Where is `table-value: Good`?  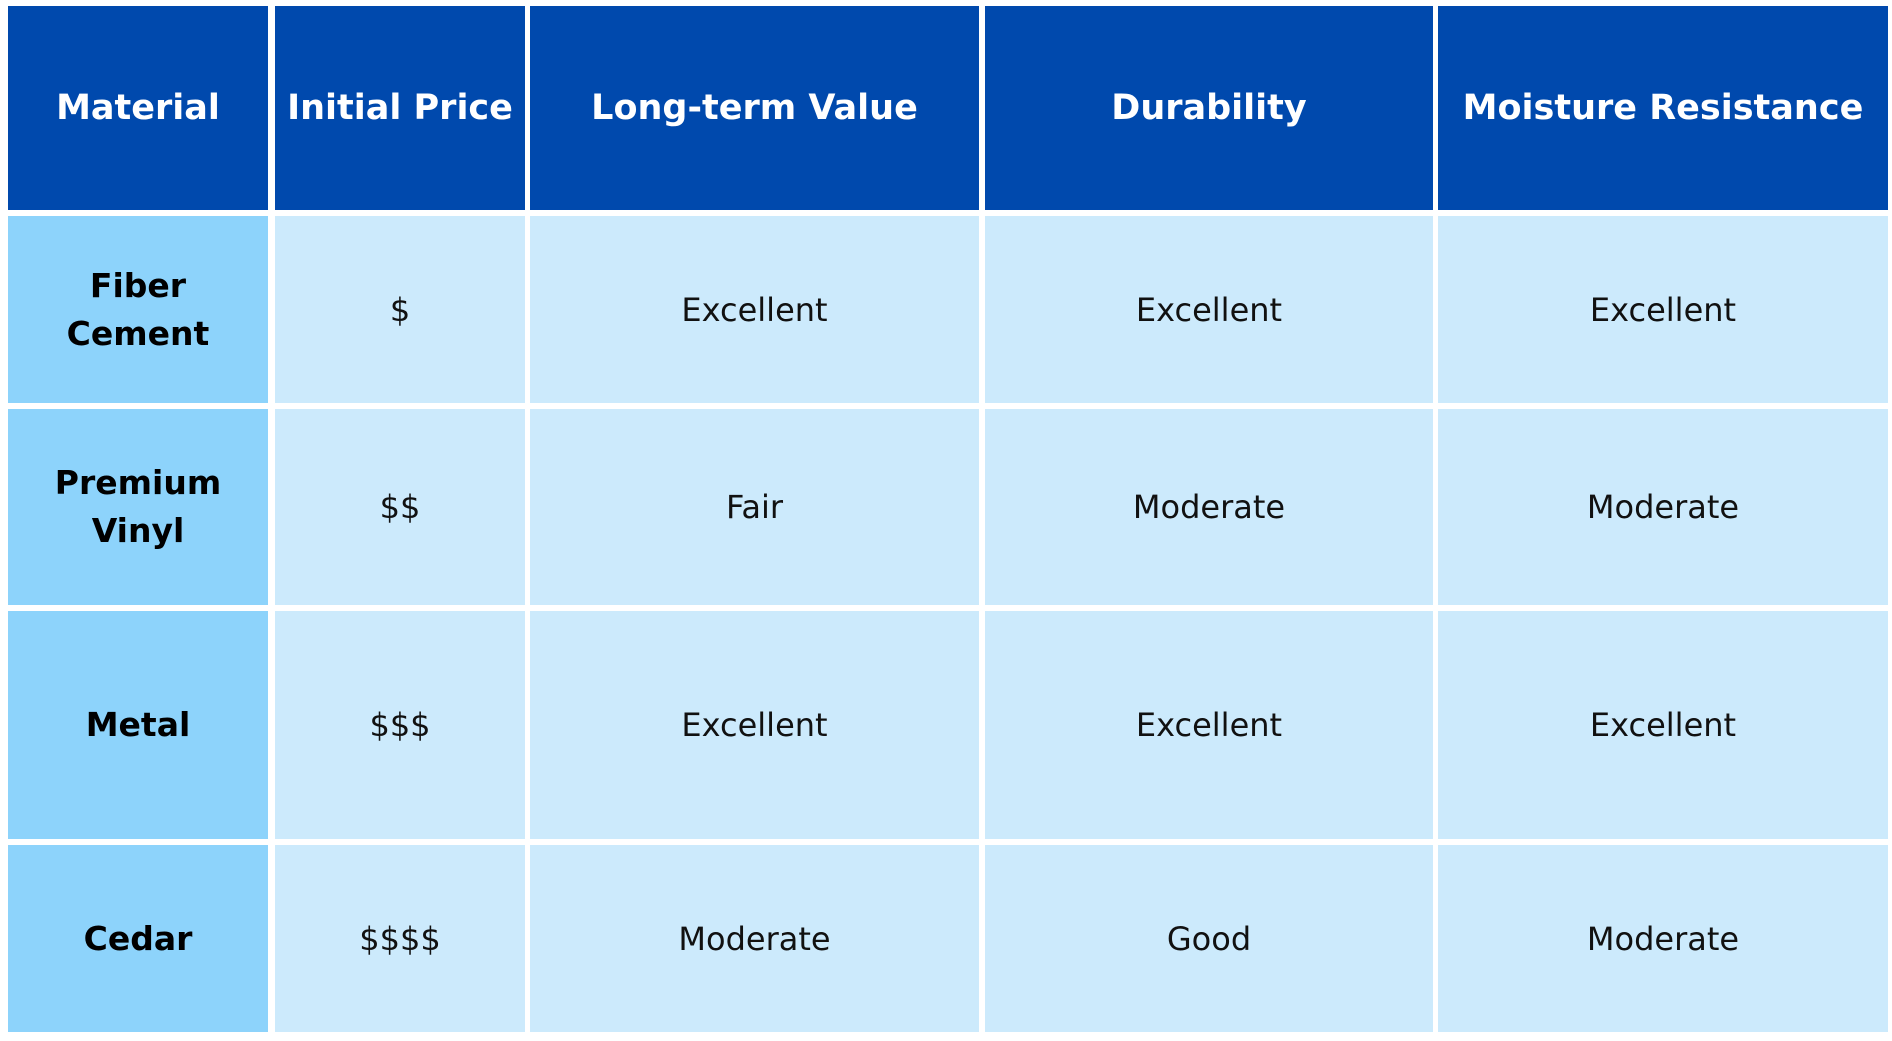
table-value: Good is located at coordinates (1209, 938).